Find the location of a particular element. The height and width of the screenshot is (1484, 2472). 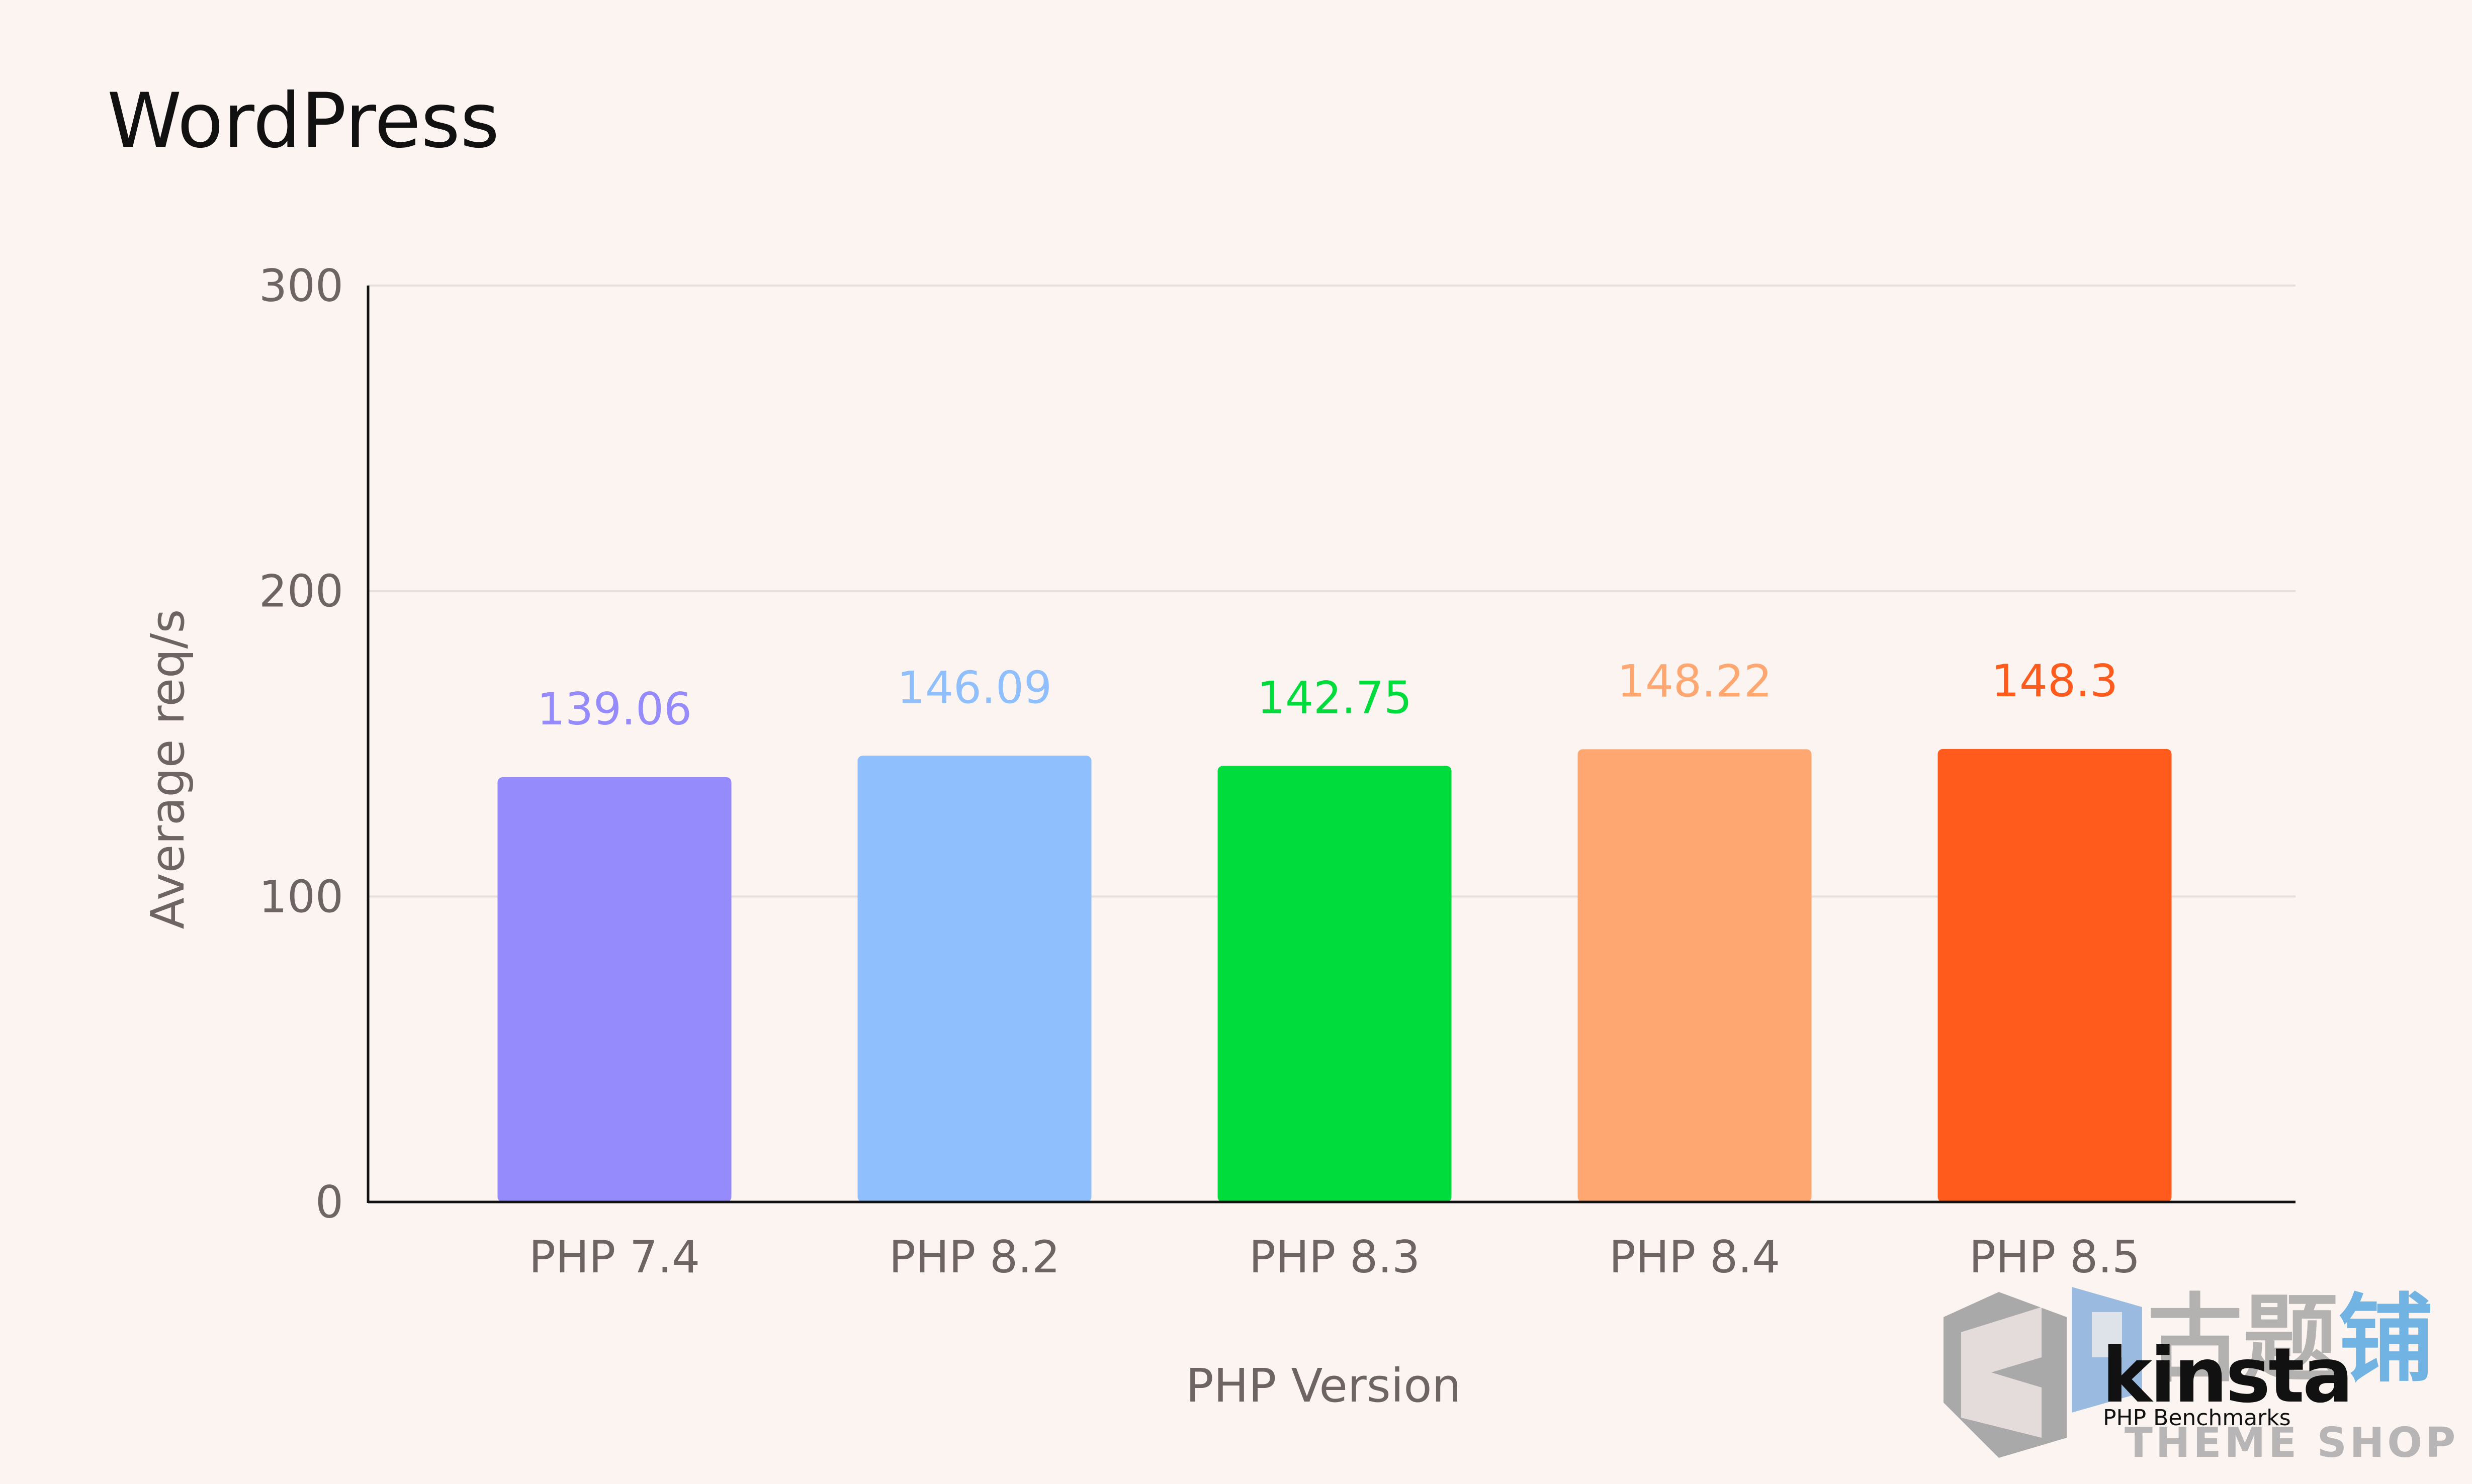

kinsta-logo: kinsta PHP Benchmarks is located at coordinates (2227, 1381).